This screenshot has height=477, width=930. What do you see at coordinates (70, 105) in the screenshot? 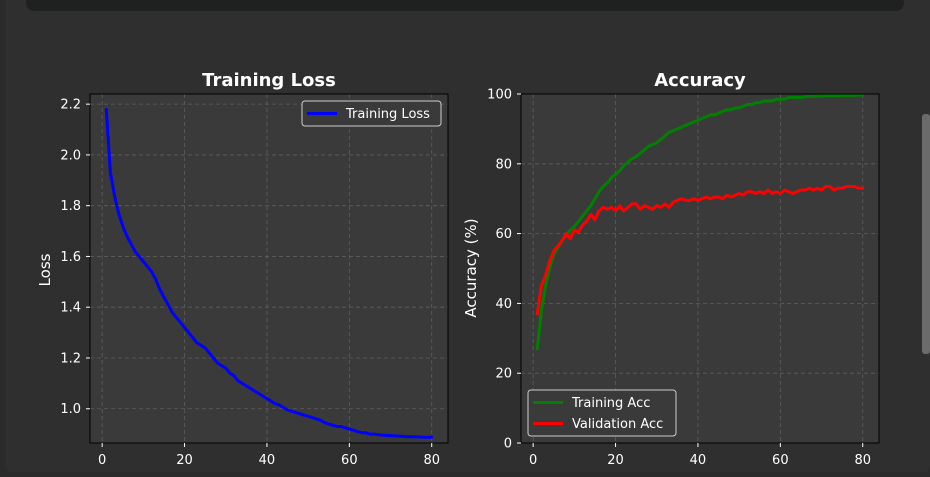
I see `y-tick-label: 2.2` at bounding box center [70, 105].